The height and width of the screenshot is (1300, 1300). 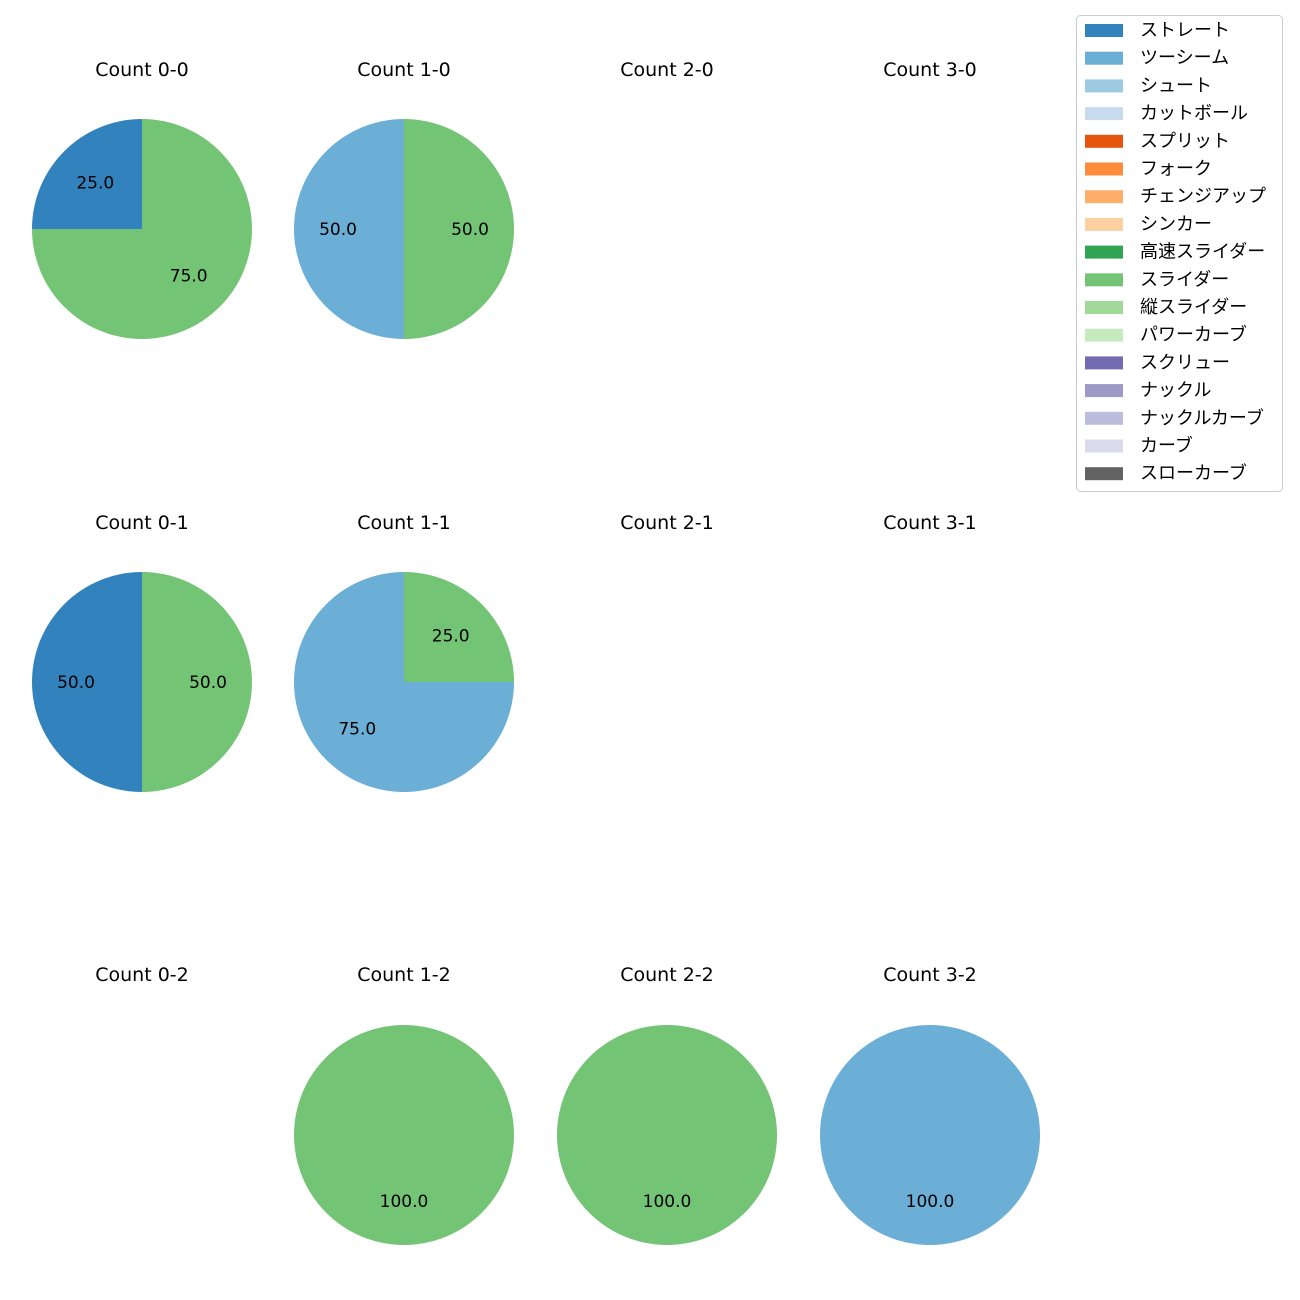 I want to click on pie-panel: Count 2-2 100.0, so click(x=667, y=1104).